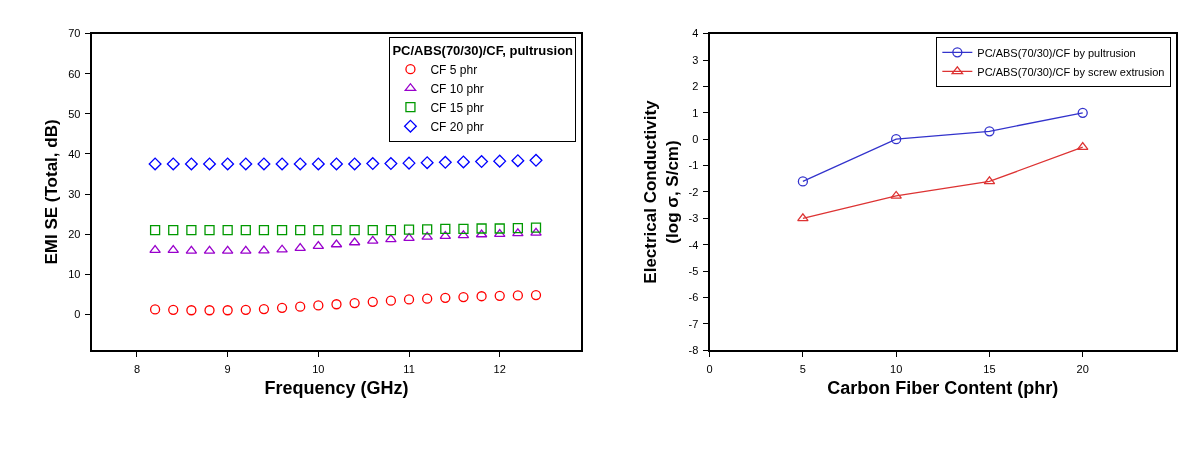 This screenshot has width=1183, height=449. I want to click on y-tick-label: 2, so click(695, 86).